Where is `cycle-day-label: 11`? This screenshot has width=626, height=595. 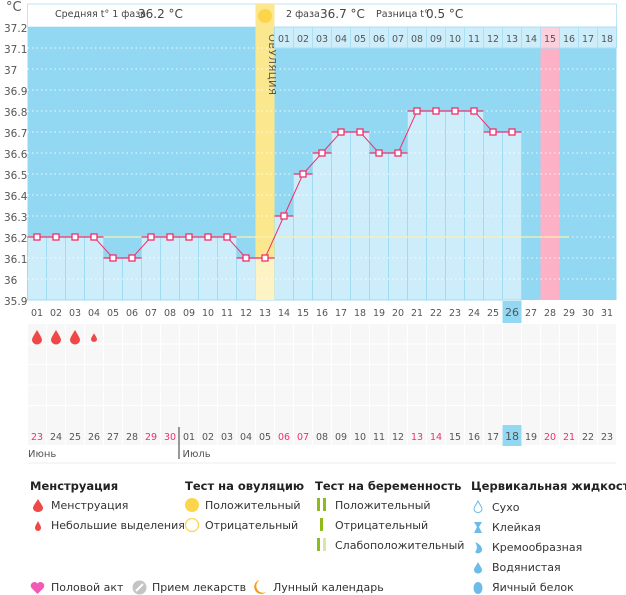 cycle-day-label: 11 is located at coordinates (227, 313).